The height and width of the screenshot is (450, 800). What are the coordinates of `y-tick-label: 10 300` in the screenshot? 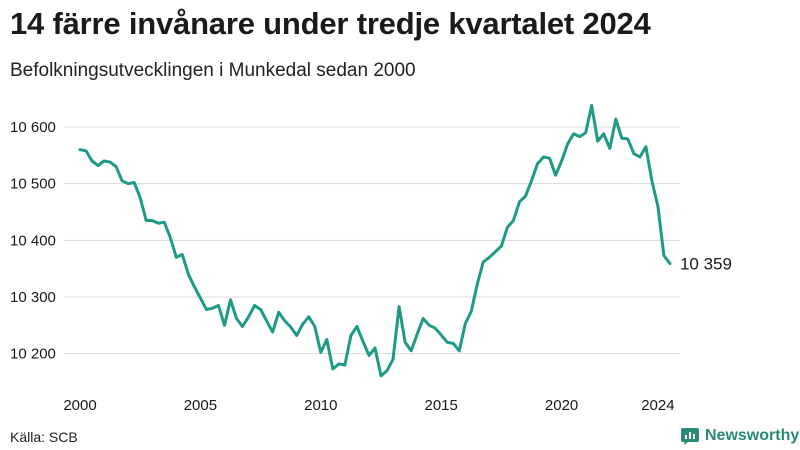 It's located at (33, 297).